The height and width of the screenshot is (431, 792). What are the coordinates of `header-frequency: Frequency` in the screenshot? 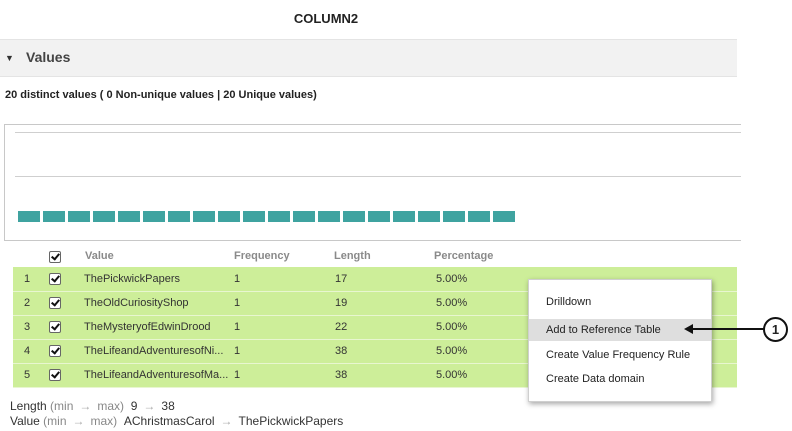 It's located at (262, 256).